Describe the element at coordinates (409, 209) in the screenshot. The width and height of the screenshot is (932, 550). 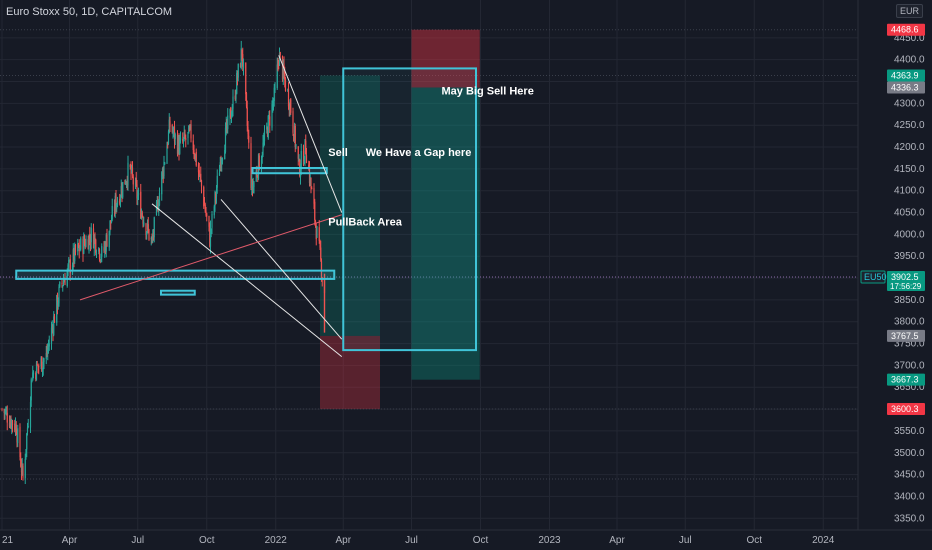
I see `drawn-rectangle` at that location.